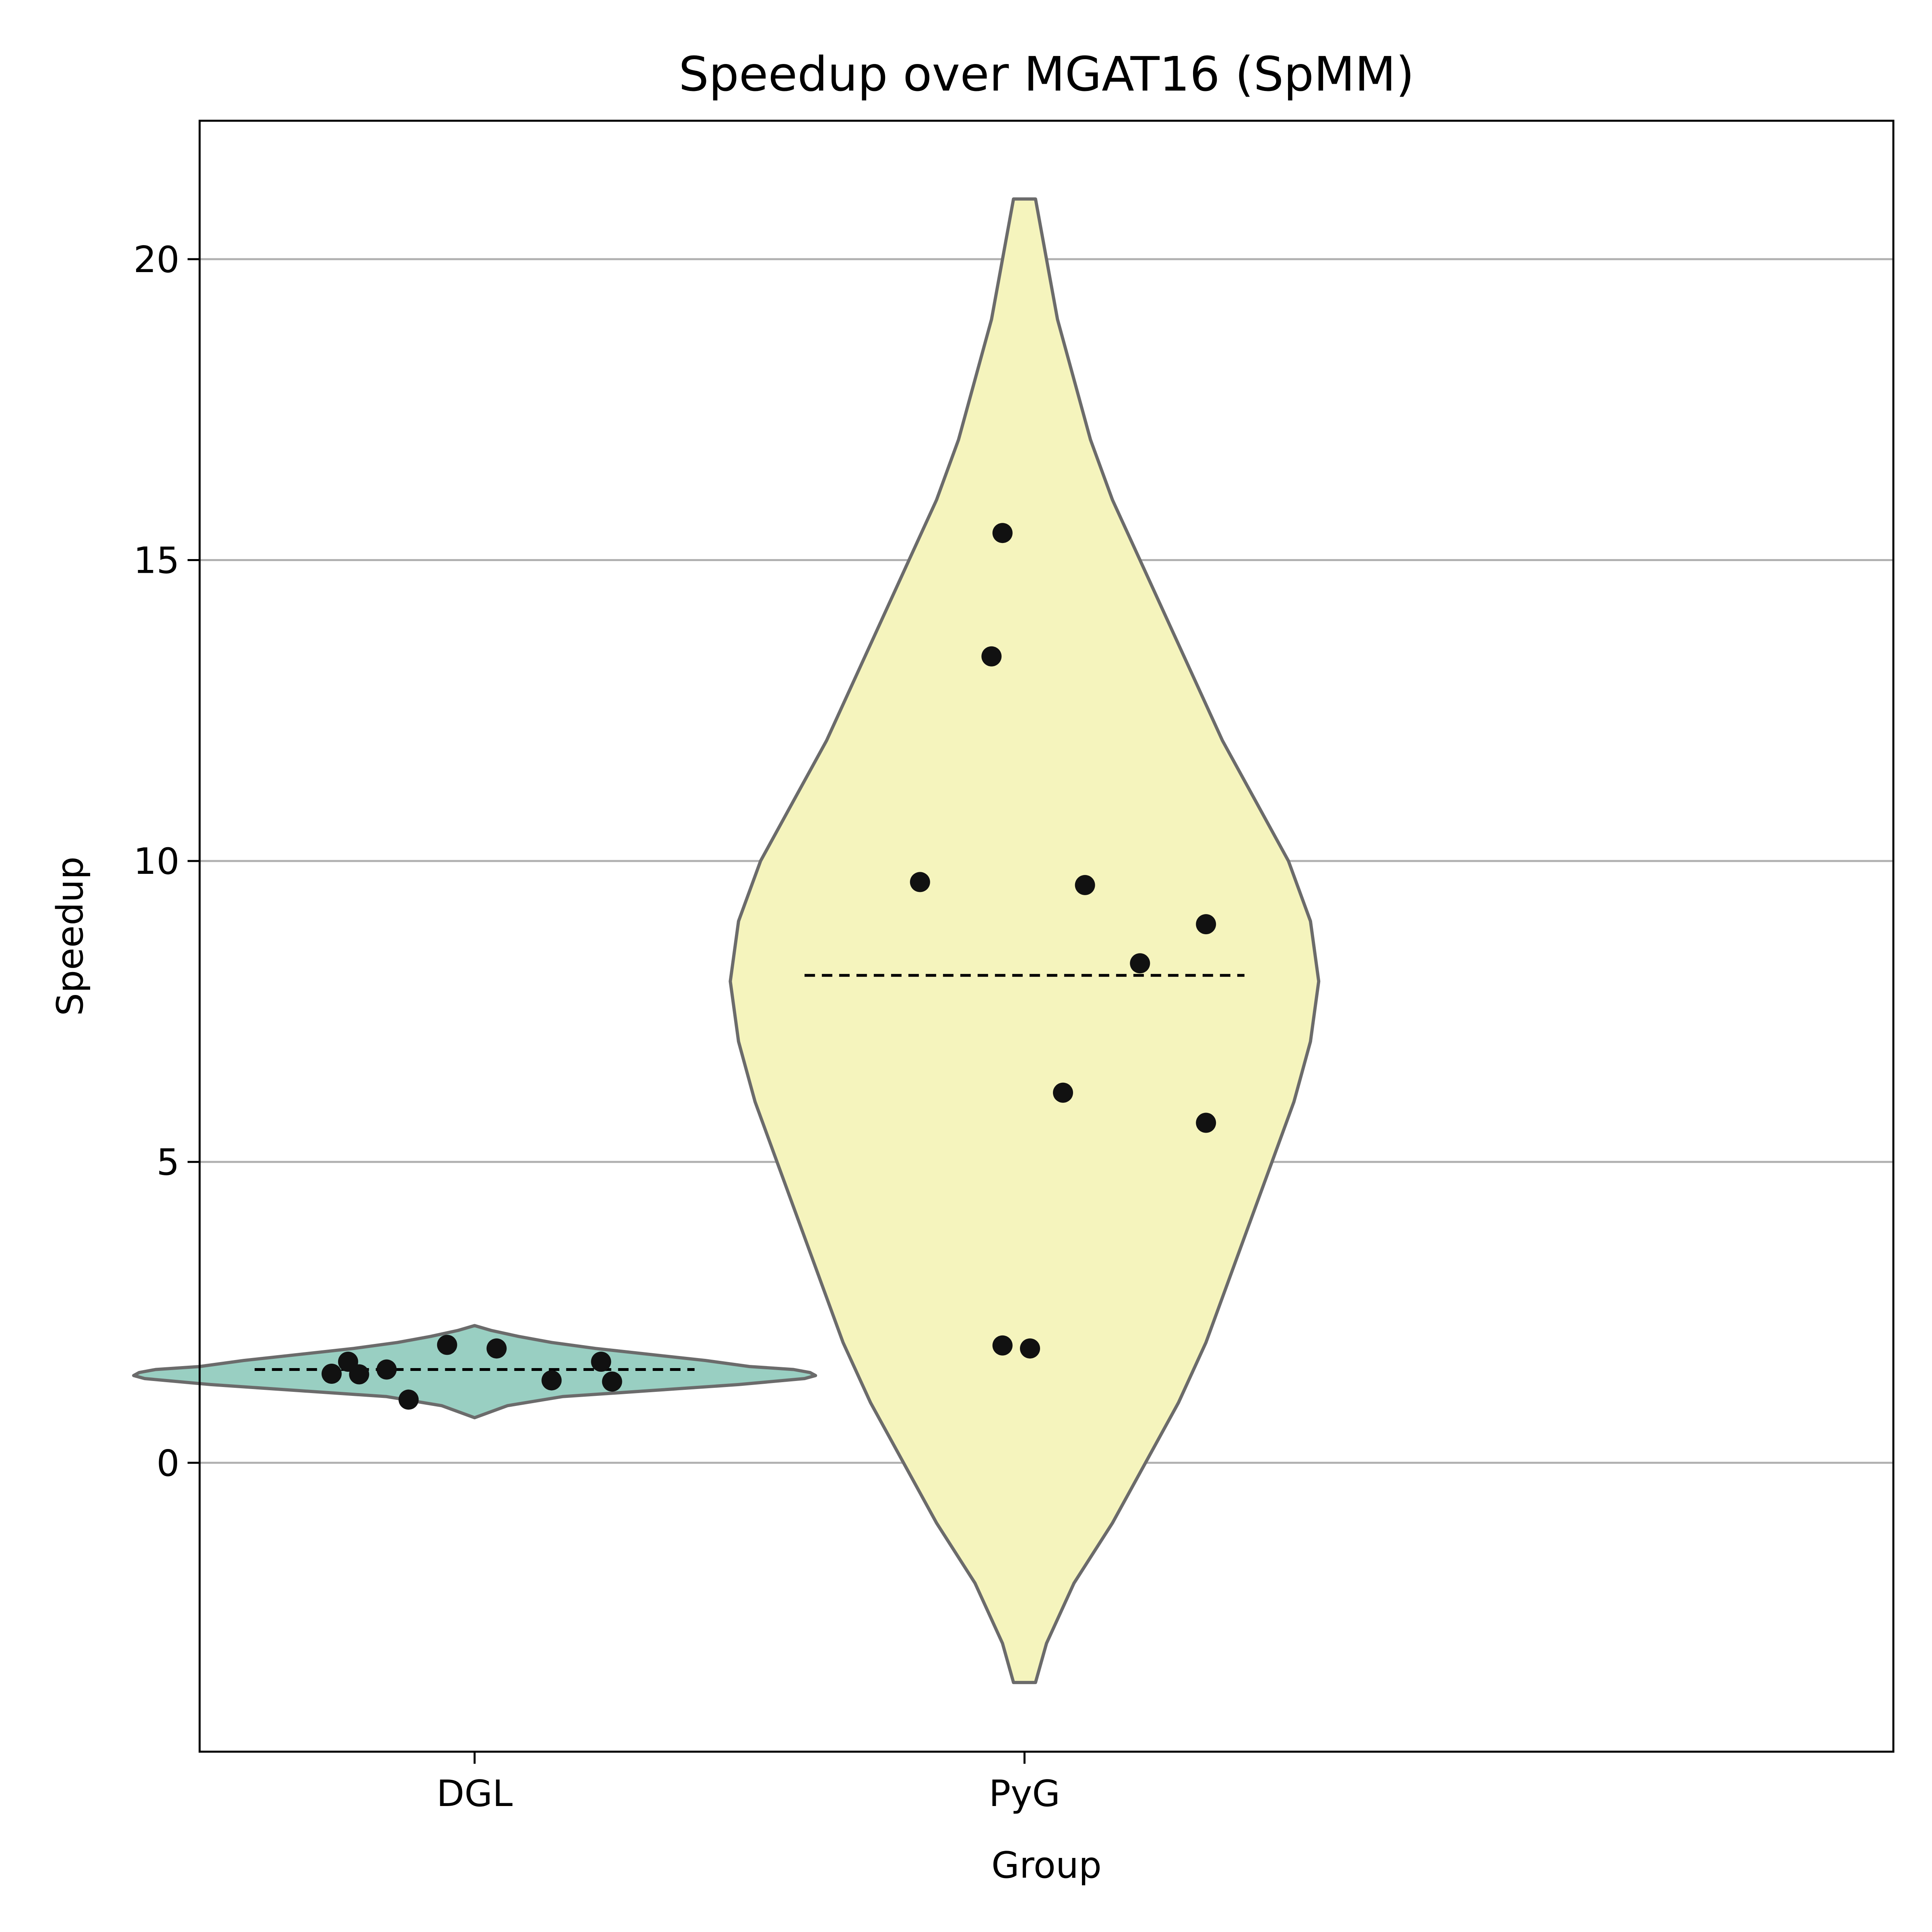  I want to click on violin-dgl, so click(474, 1372).